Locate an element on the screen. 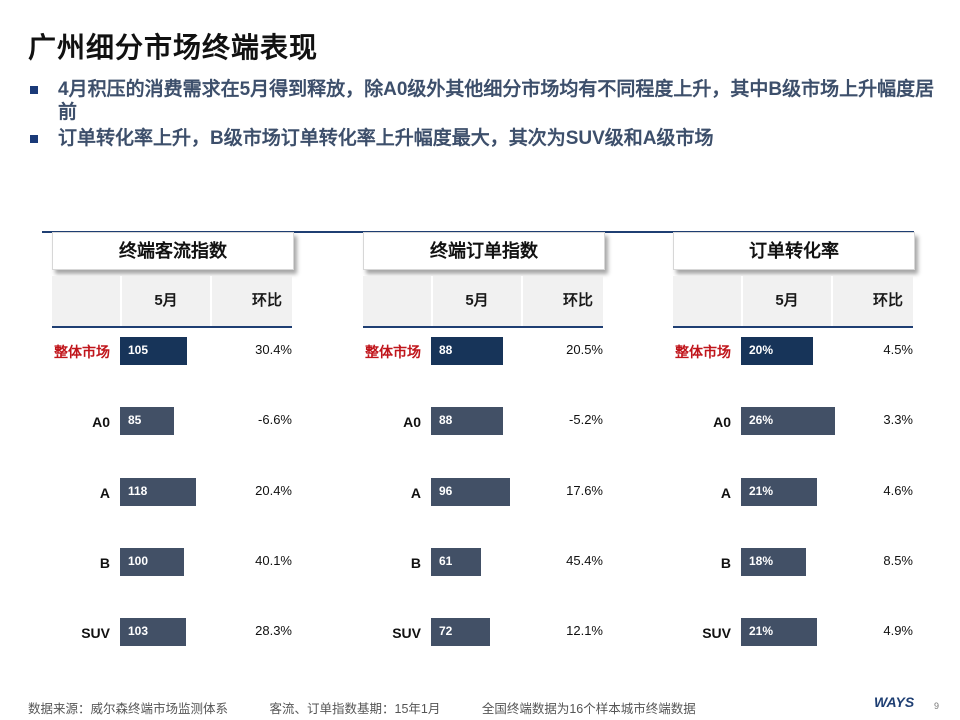 The height and width of the screenshot is (720, 960). bar-value-label: 105 is located at coordinates (138, 350).